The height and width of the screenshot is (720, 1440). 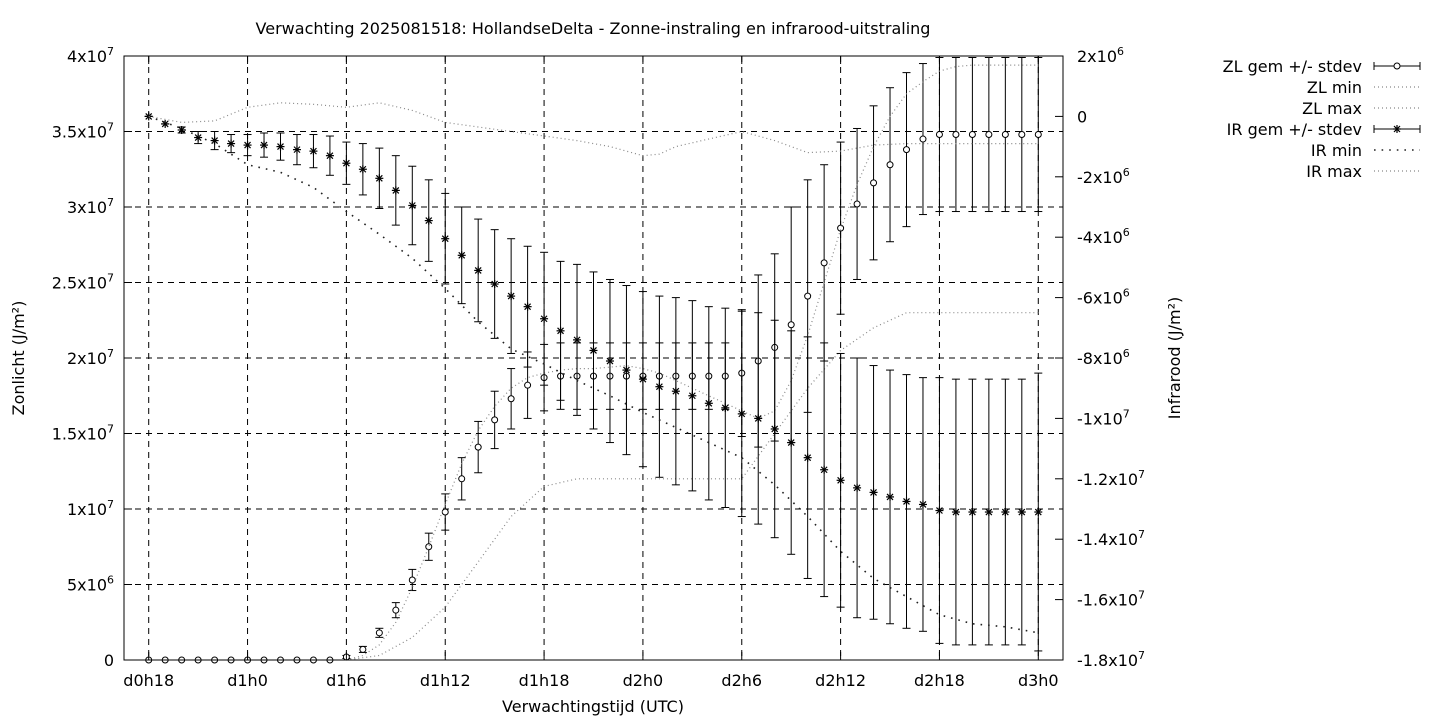 I want to click on y-tick-label-mantissa: 1x10, so click(x=87, y=509).